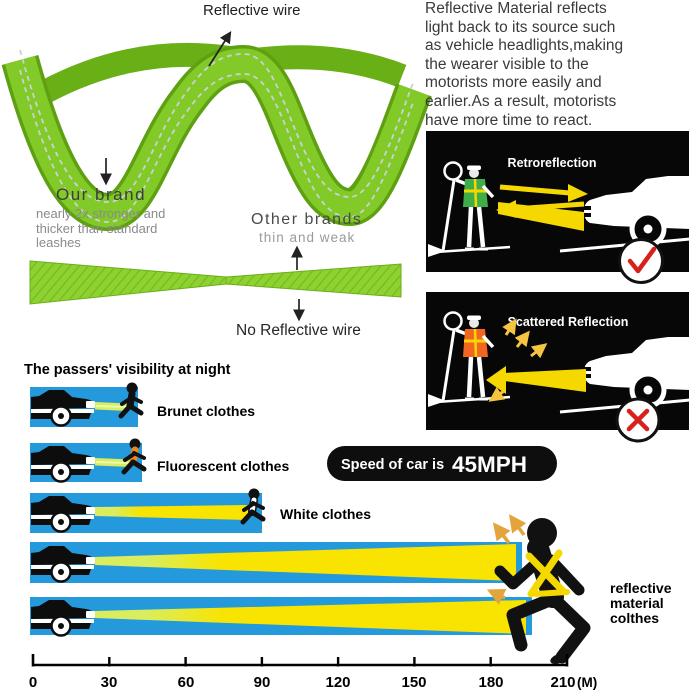 The width and height of the screenshot is (700, 700). What do you see at coordinates (518, 360) in the screenshot?
I see `scattered-light-arrows` at bounding box center [518, 360].